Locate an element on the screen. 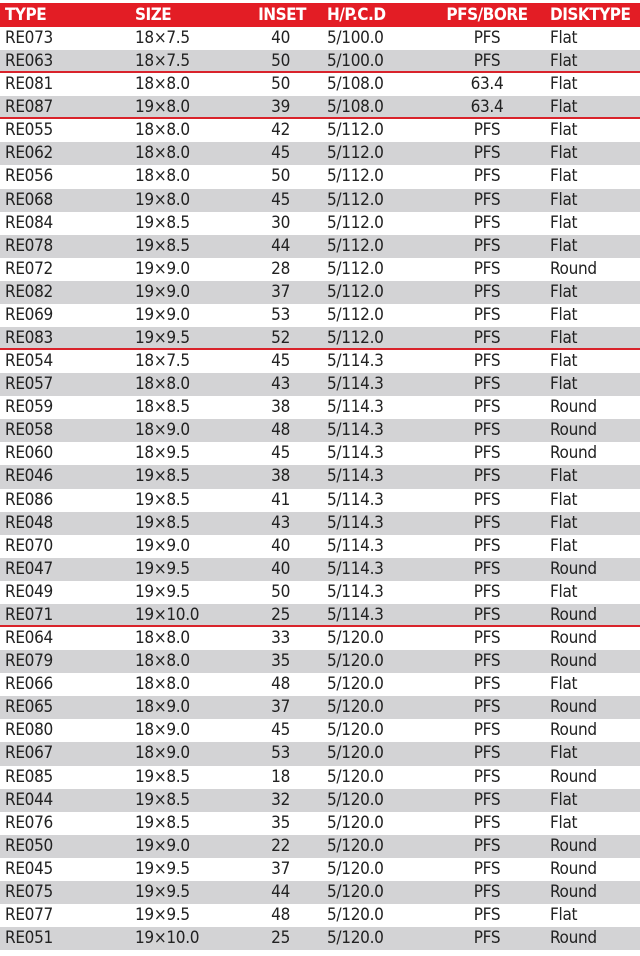  cell-type: RE046 is located at coordinates (29, 476).